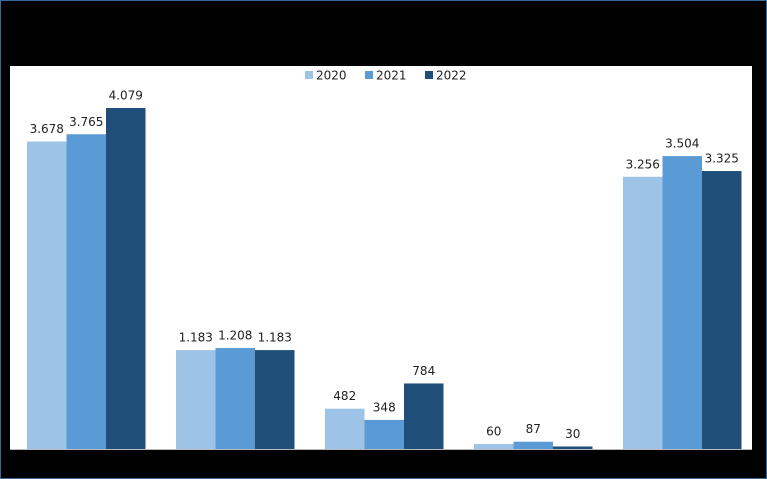 The height and width of the screenshot is (479, 767). Describe the element at coordinates (47, 129) in the screenshot. I see `data-label: 3.678` at that location.